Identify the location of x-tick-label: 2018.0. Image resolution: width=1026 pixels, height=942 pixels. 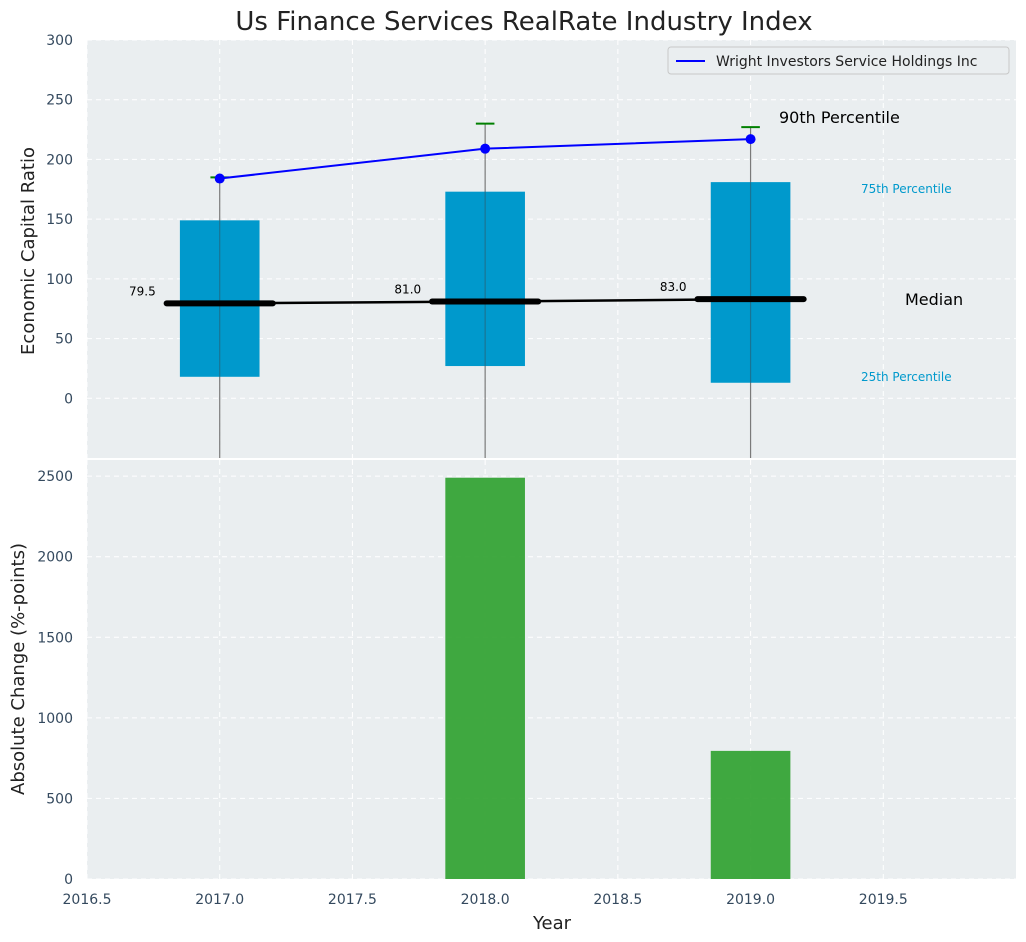
(485, 900).